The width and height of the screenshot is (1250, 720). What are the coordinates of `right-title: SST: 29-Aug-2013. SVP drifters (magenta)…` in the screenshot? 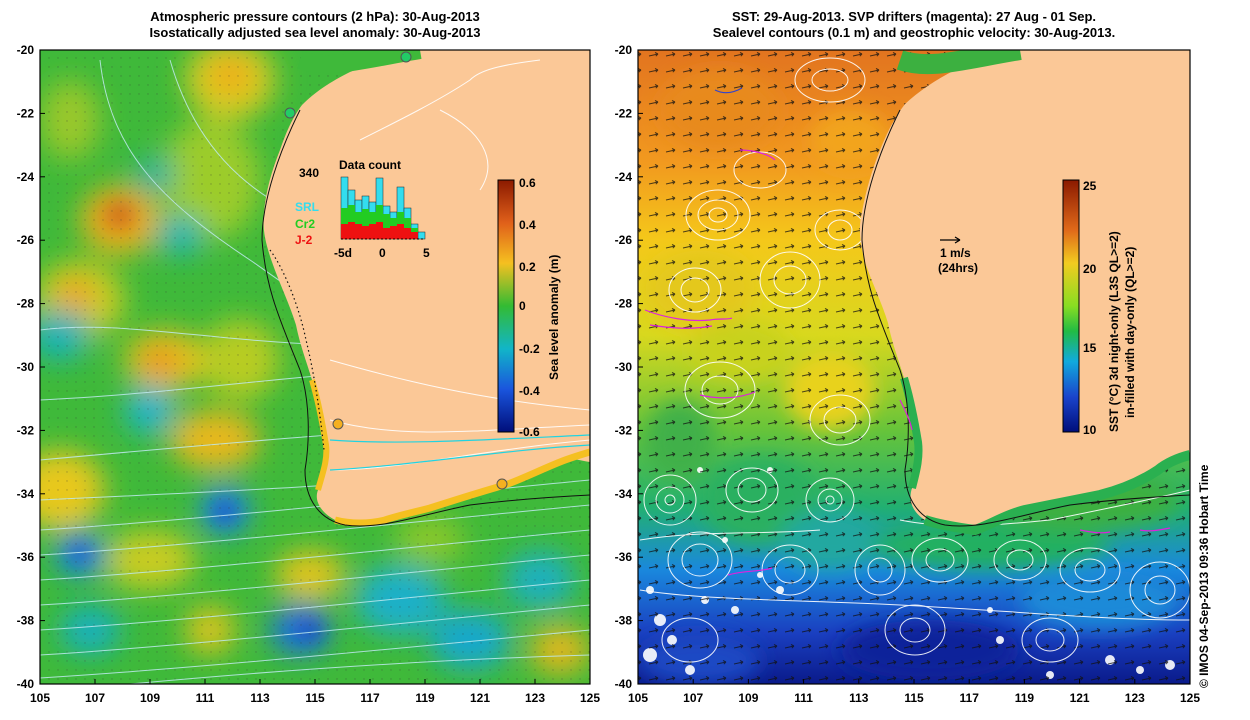 It's located at (914, 25).